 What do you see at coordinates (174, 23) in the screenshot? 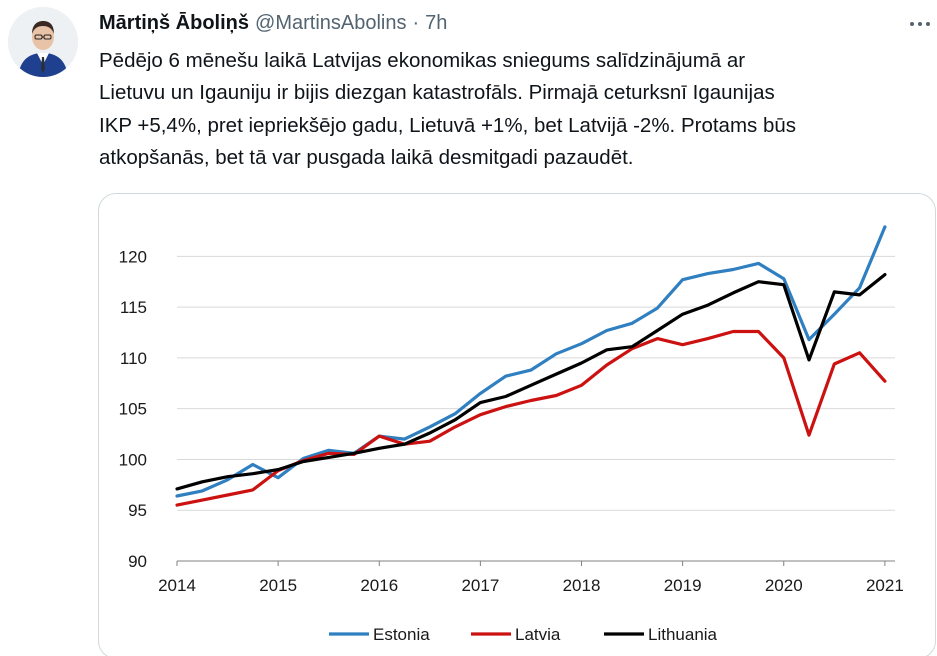
I see `author-name: Mārtiņš Āboliņš` at bounding box center [174, 23].